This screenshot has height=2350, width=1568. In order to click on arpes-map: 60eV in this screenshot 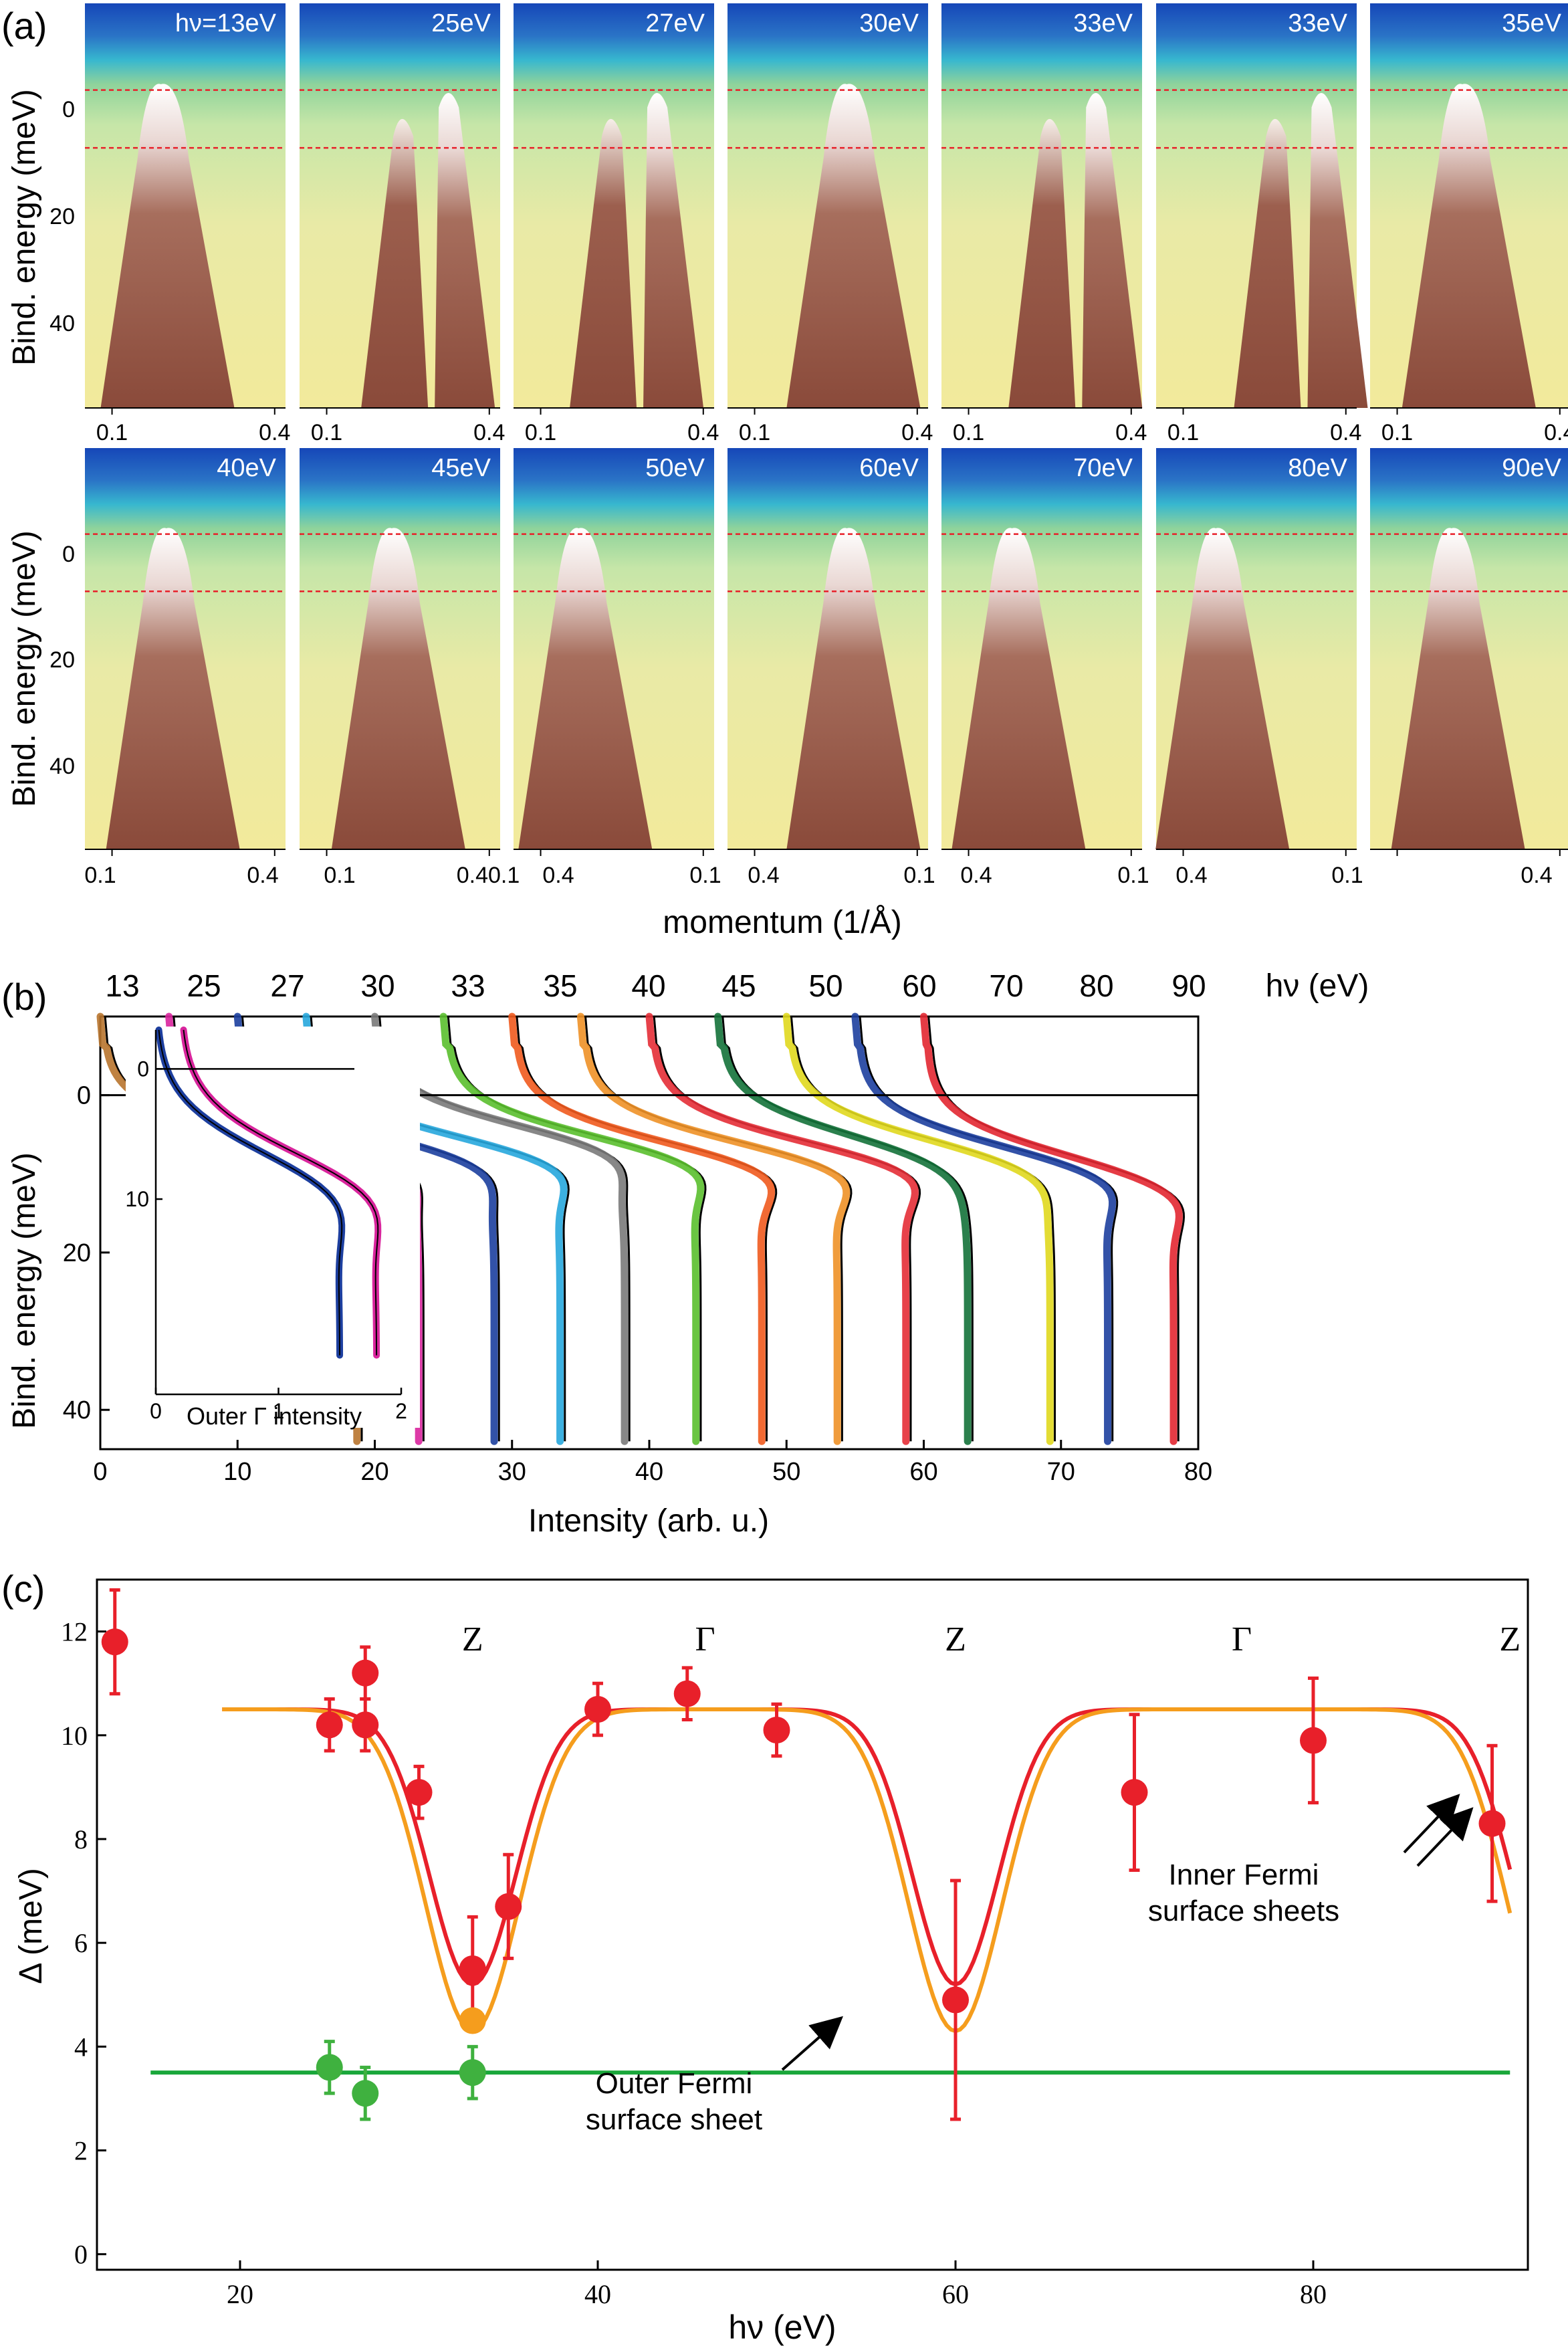, I will do `click(827, 652)`.